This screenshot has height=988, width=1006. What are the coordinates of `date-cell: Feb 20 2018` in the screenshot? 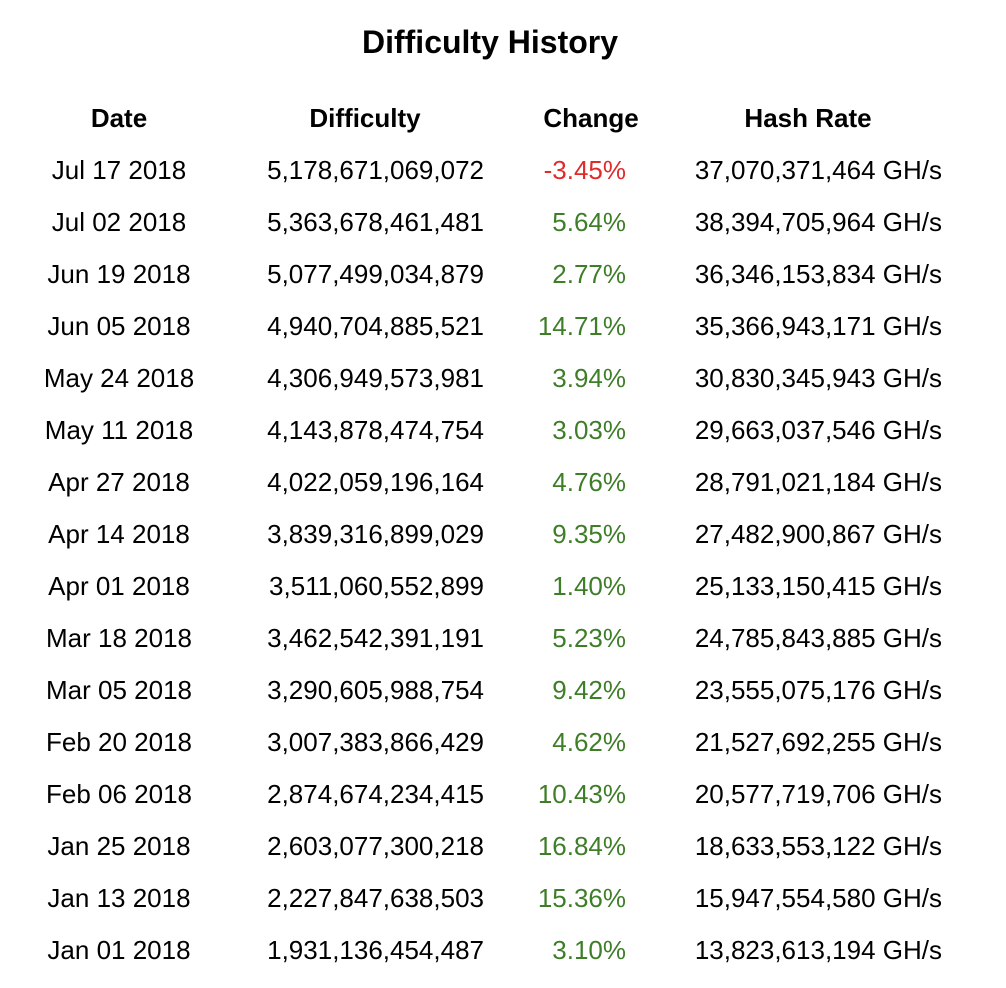 It's located at (118, 742).